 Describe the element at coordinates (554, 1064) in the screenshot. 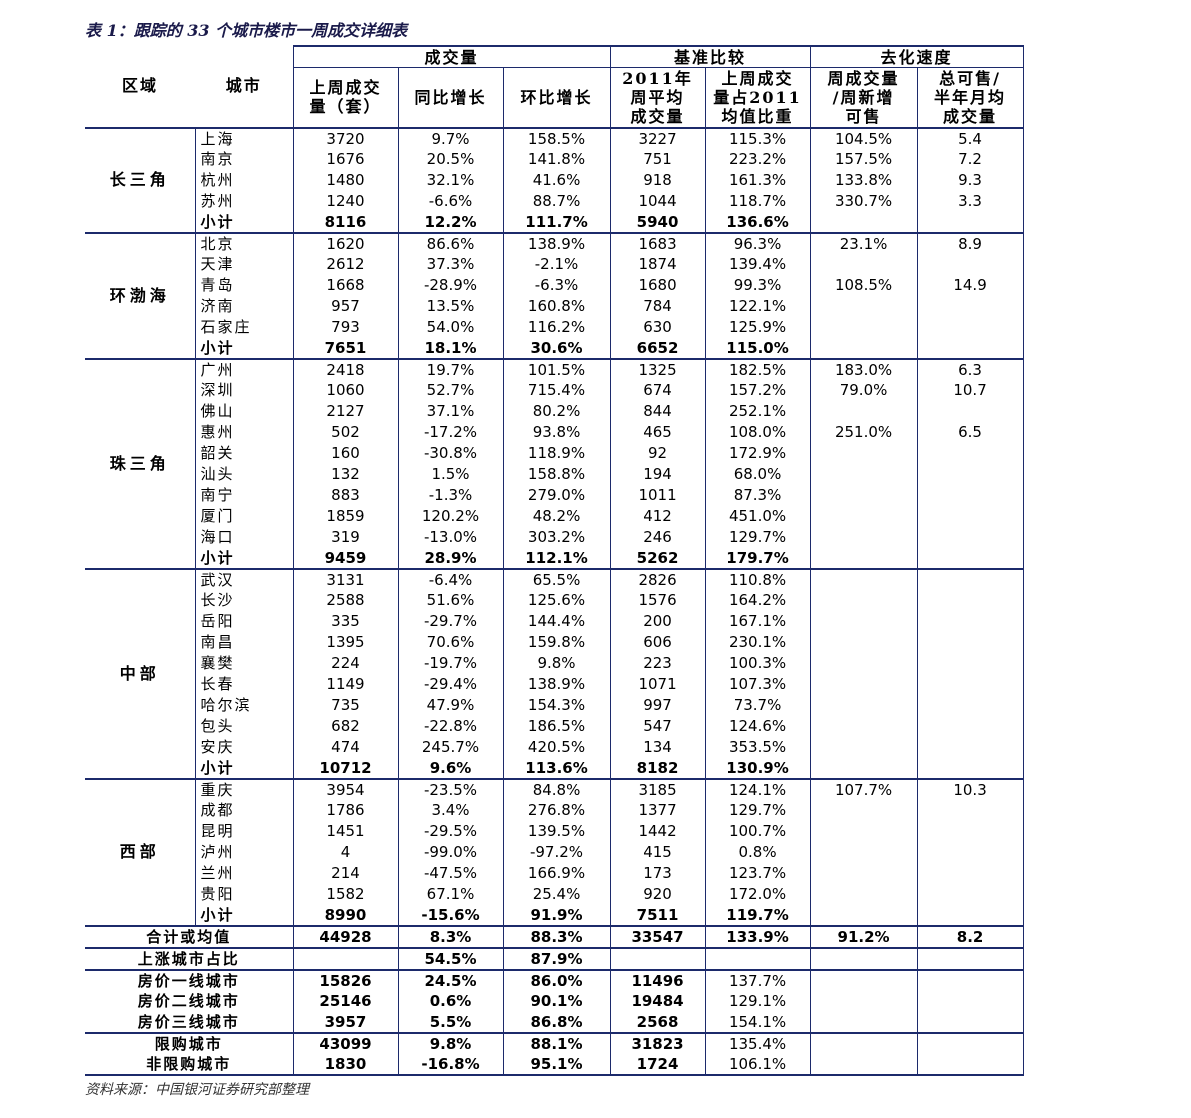

I see `summary-row: 非限购城市 1830 -16.8% 95.1% 1724 106.1%` at that location.